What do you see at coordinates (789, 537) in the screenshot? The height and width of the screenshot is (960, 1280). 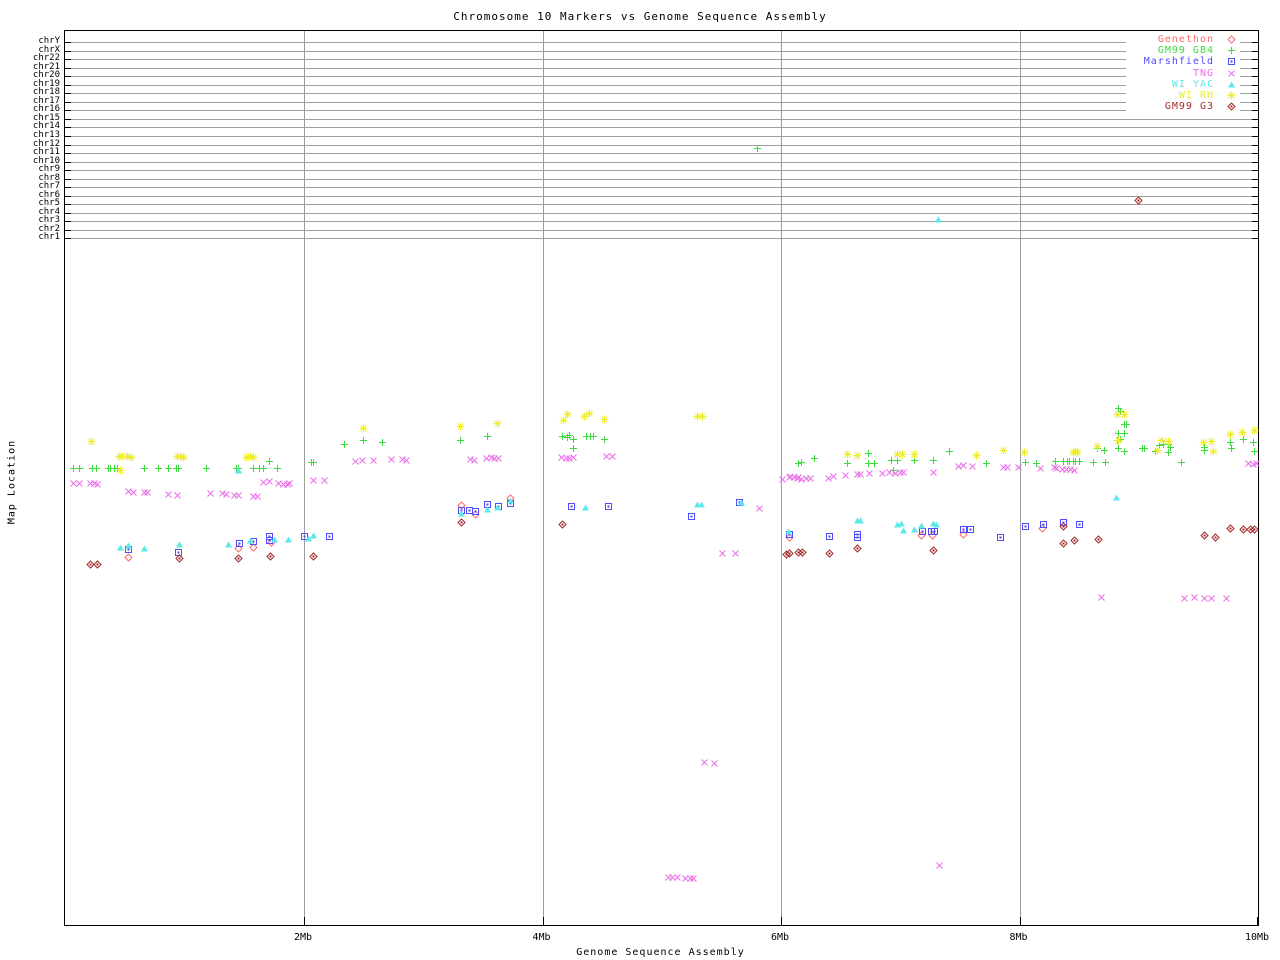 I see `data-point-genethon` at bounding box center [789, 537].